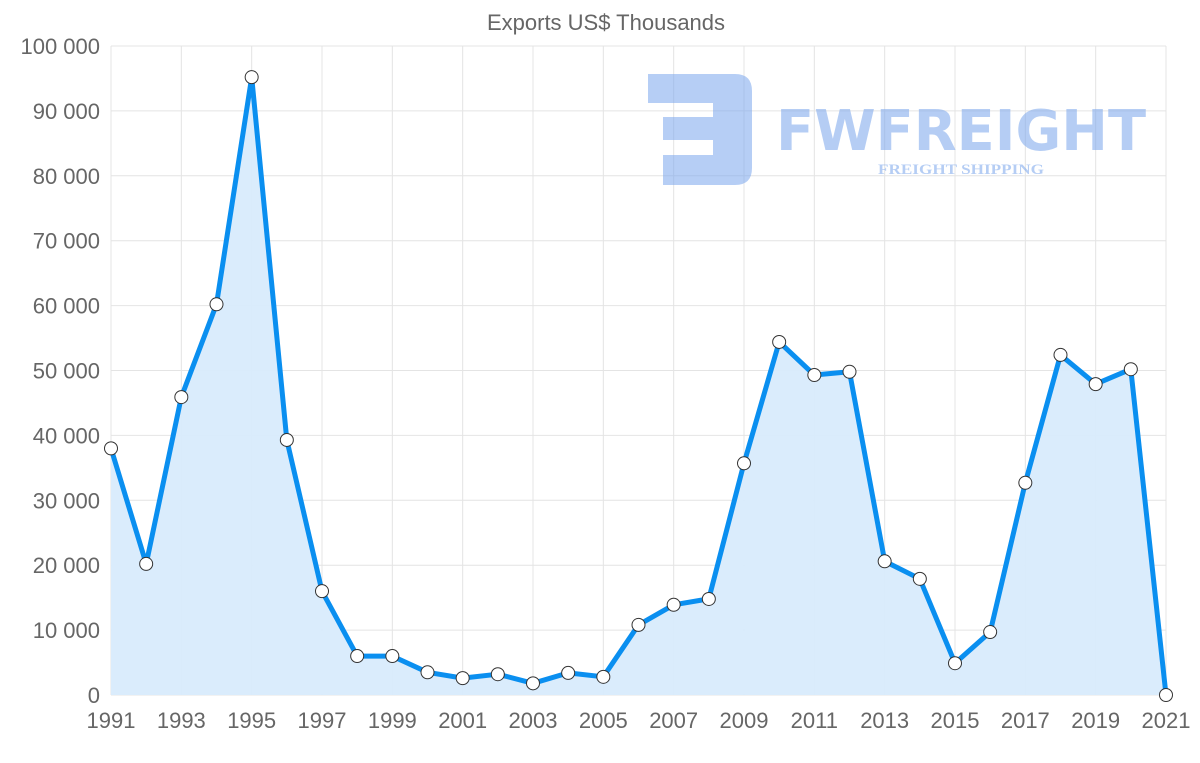 Image resolution: width=1200 pixels, height=763 pixels. What do you see at coordinates (961, 131) in the screenshot?
I see `logo-brand-text: FWFREIGHT` at bounding box center [961, 131].